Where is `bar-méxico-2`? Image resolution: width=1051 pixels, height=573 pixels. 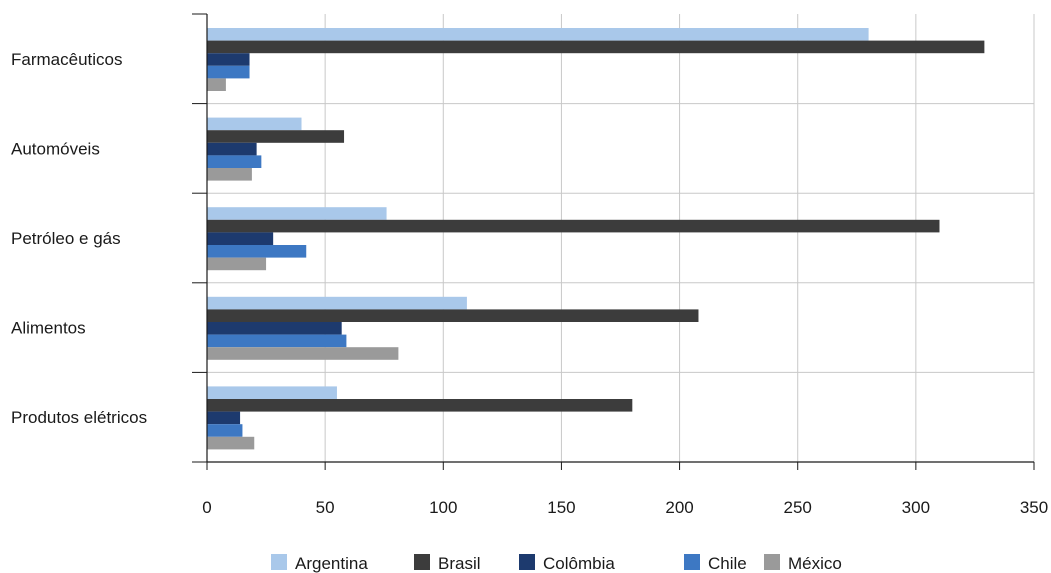
bar-méxico-2 is located at coordinates (229, 174).